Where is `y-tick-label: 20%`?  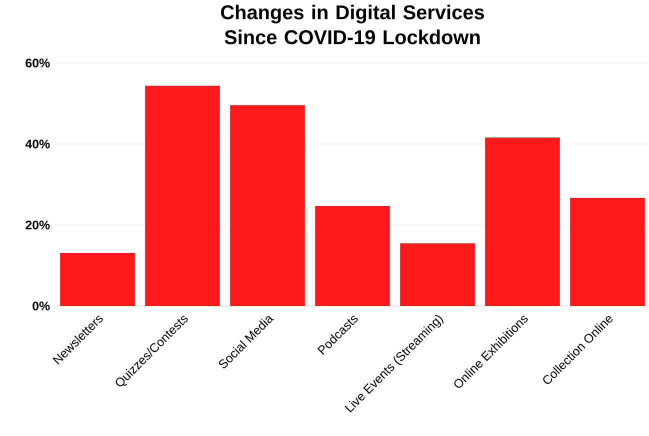
y-tick-label: 20% is located at coordinates (38, 225).